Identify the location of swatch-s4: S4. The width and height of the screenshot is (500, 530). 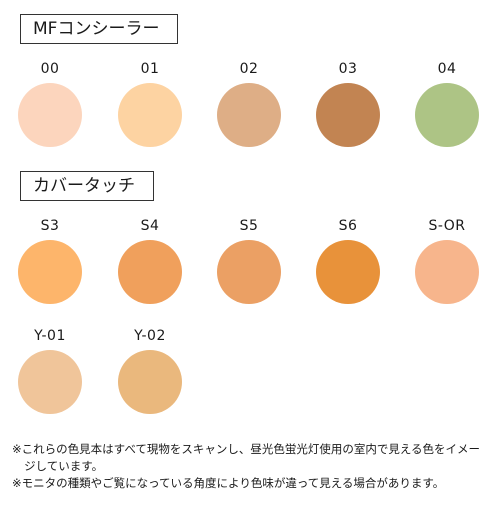
(150, 260).